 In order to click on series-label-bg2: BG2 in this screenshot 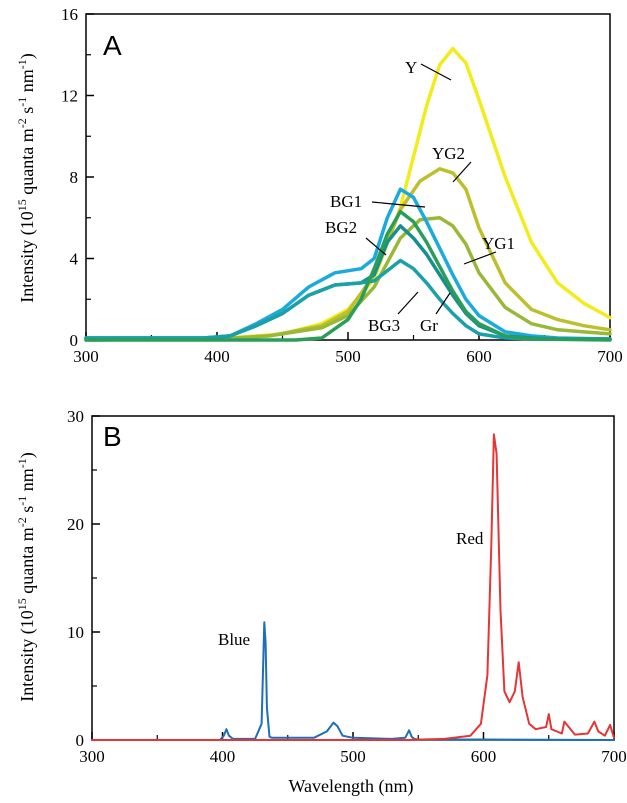, I will do `click(341, 227)`.